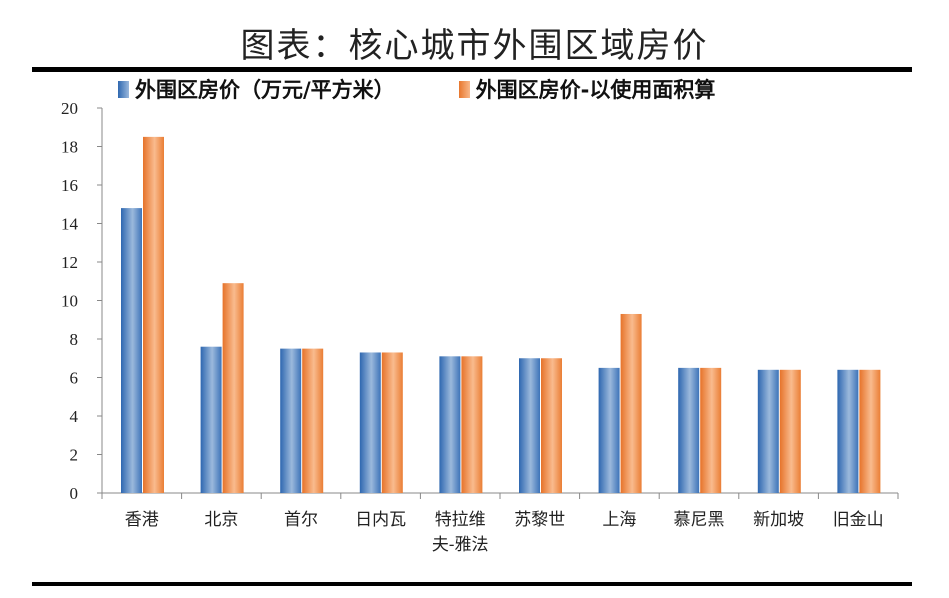 The image size is (949, 598). I want to click on x-tick-label: 日内瓦, so click(380, 520).